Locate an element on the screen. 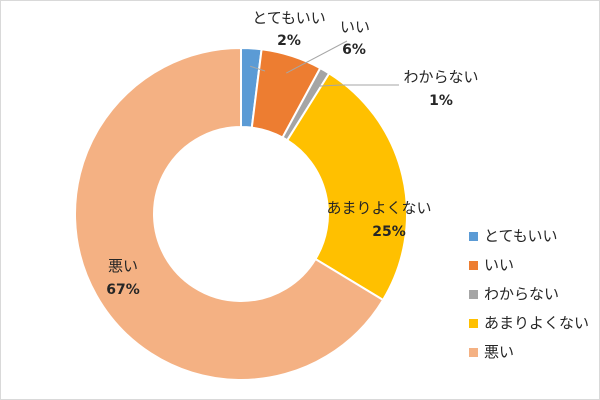  data-label-name-1: とてもいい is located at coordinates (289, 18).